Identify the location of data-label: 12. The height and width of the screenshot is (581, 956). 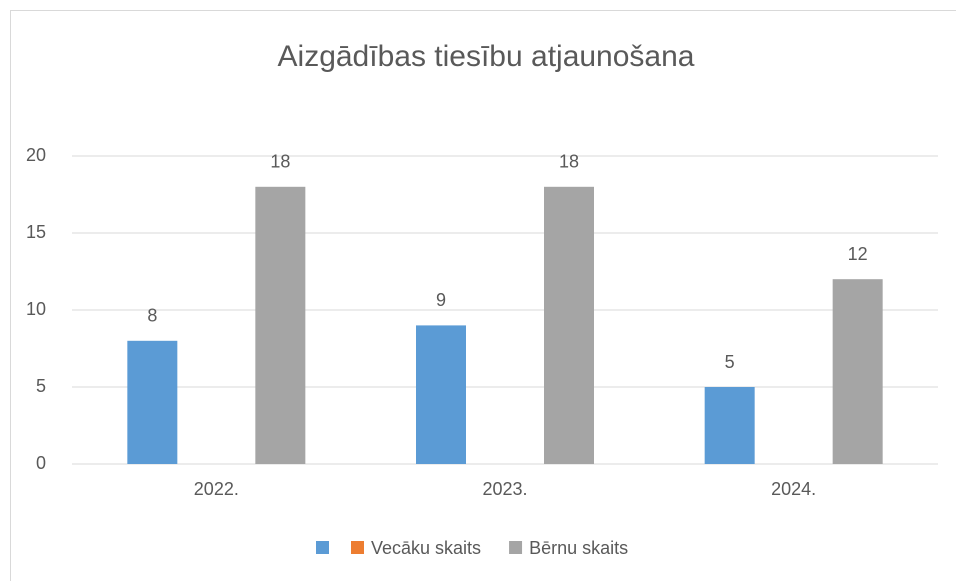
(858, 254).